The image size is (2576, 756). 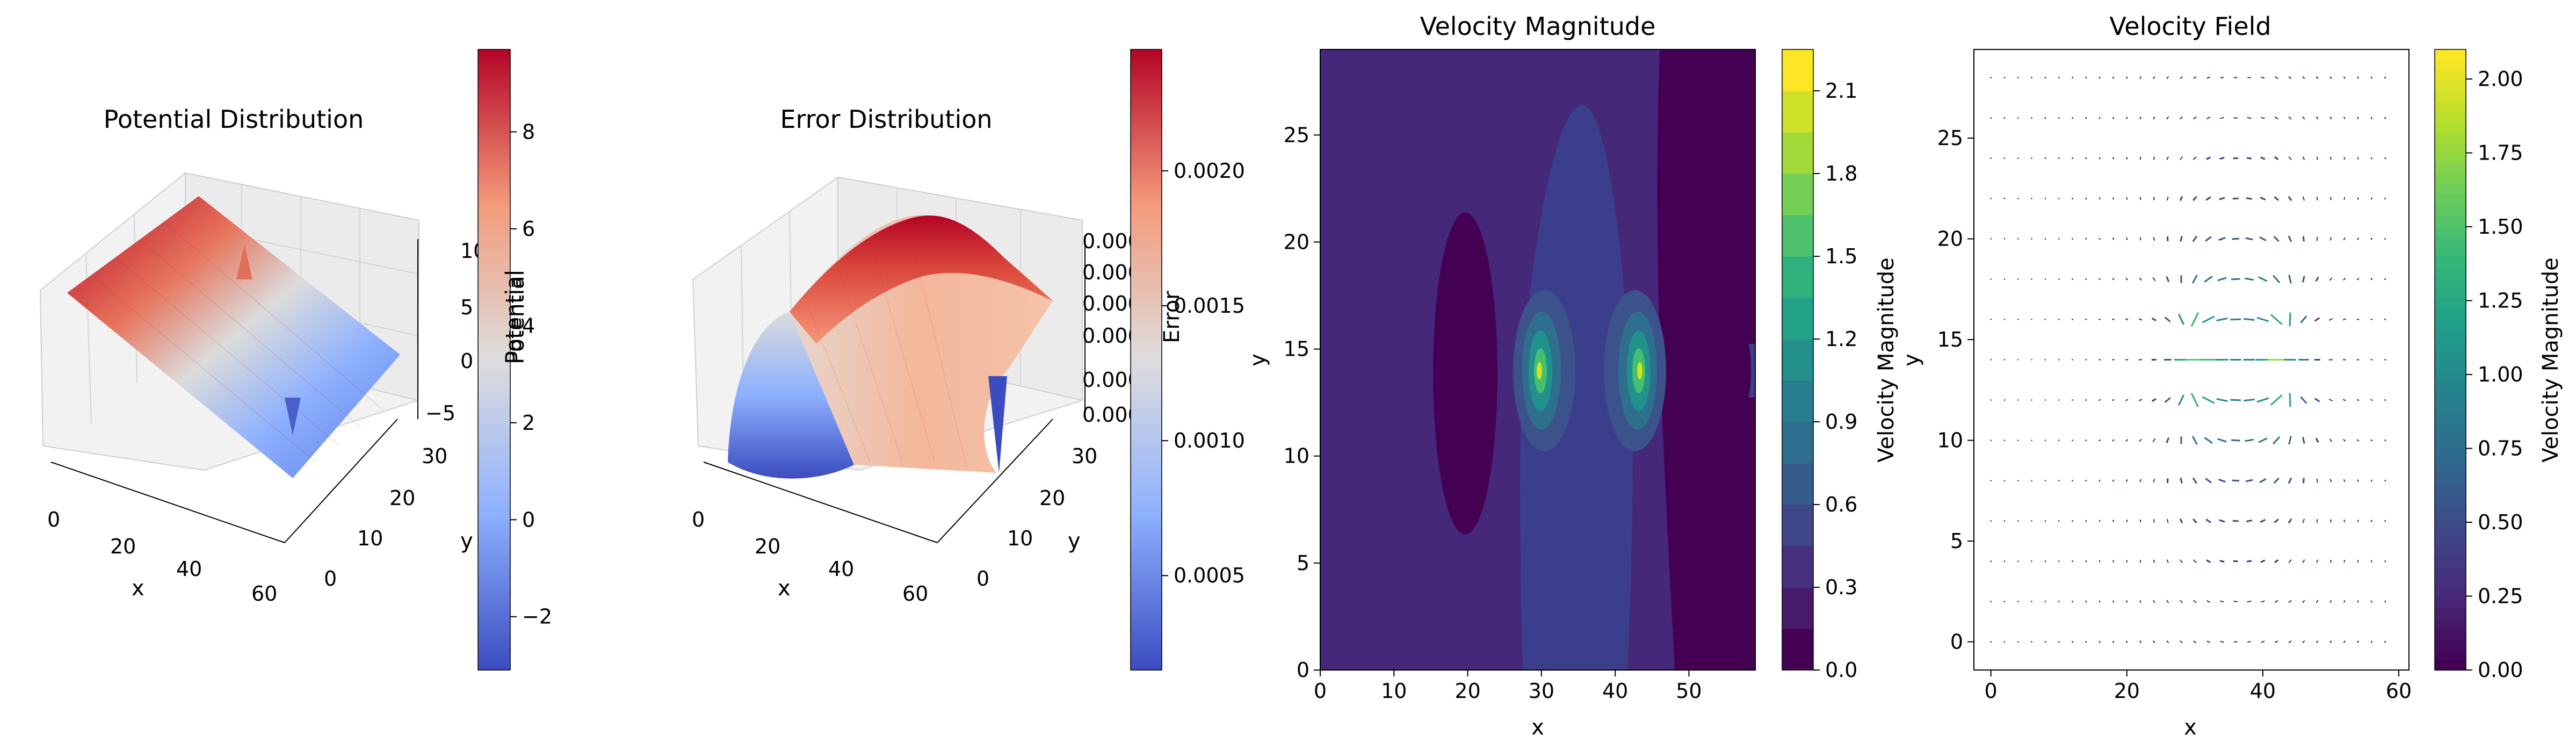 I want to click on x-axis-label: x, so click(x=2190, y=727).